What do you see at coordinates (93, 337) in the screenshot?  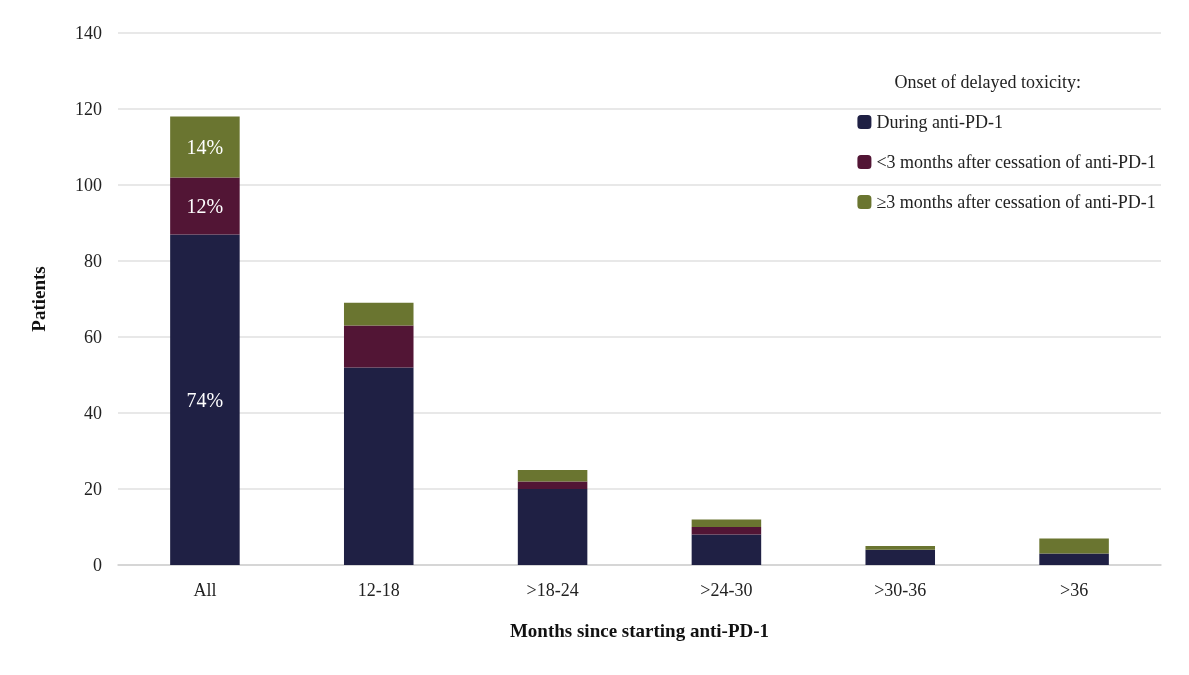 I see `y-tick-label: 60` at bounding box center [93, 337].